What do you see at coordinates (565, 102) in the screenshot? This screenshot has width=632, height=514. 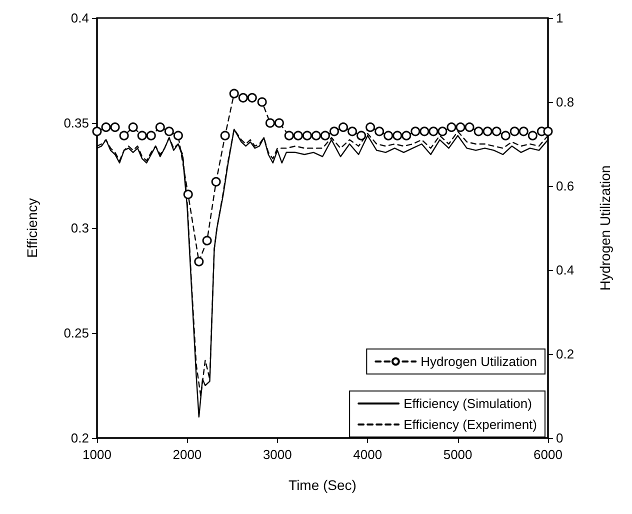 I see `y2-tick-label: 0.8` at bounding box center [565, 102].